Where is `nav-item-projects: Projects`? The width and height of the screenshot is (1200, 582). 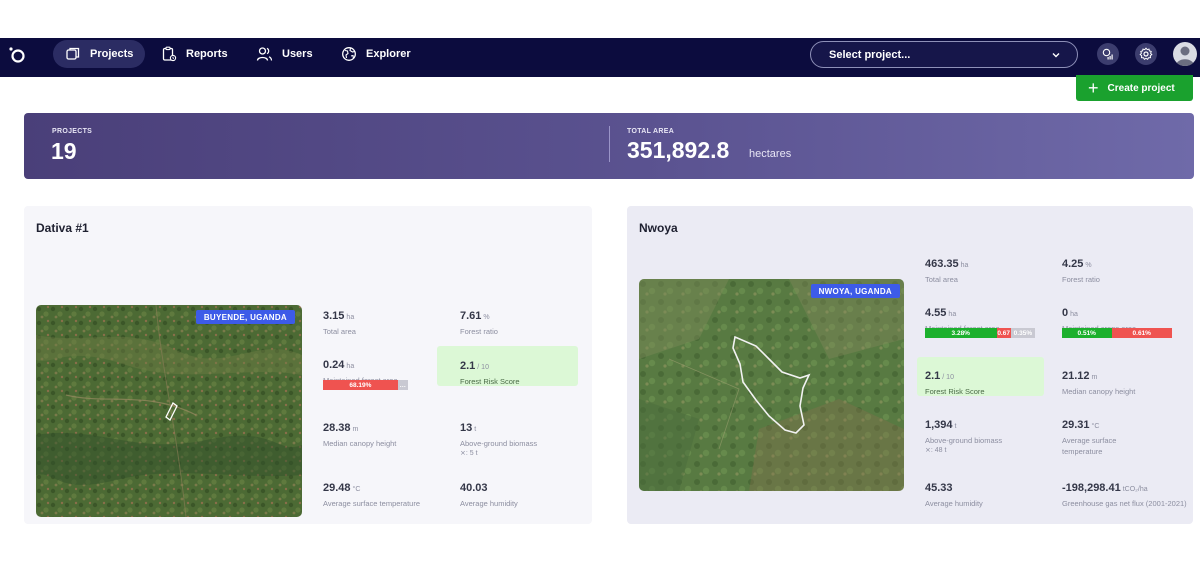
nav-item-projects: Projects is located at coordinates (99, 54).